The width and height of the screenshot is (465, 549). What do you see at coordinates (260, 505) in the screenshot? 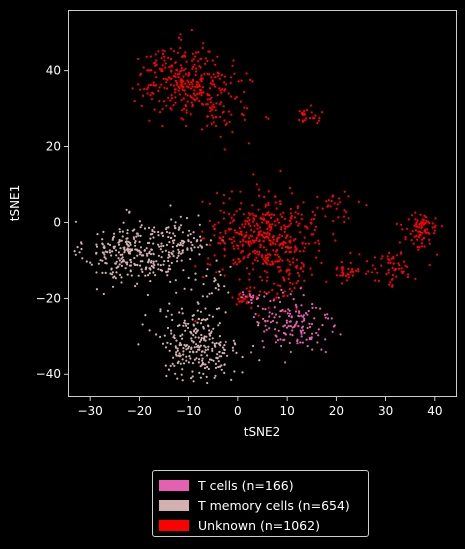
I see `legend-item-t-memory-cells: T memory cells (n=654)` at bounding box center [260, 505].